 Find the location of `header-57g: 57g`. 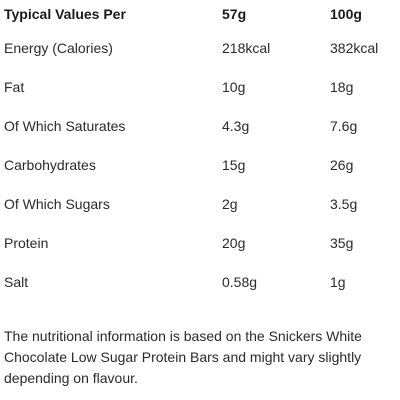

header-57g: 57g is located at coordinates (234, 14).